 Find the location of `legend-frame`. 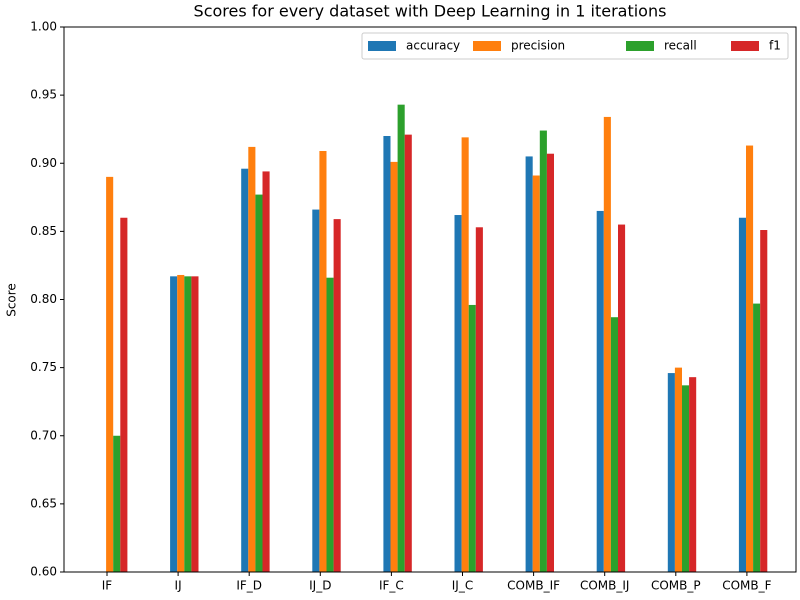

legend-frame is located at coordinates (575, 46).